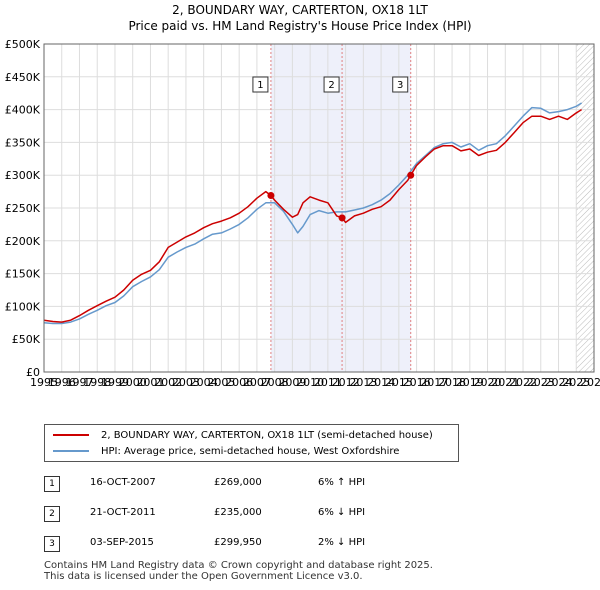  I want to click on sale-label-number: 1, so click(260, 85).